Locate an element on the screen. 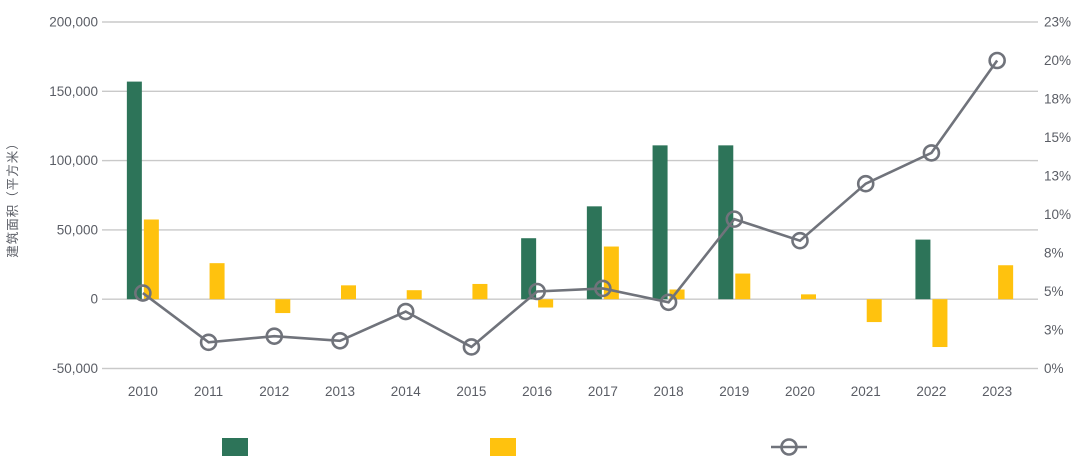 The width and height of the screenshot is (1080, 466). line-marker-2014 is located at coordinates (405, 311).